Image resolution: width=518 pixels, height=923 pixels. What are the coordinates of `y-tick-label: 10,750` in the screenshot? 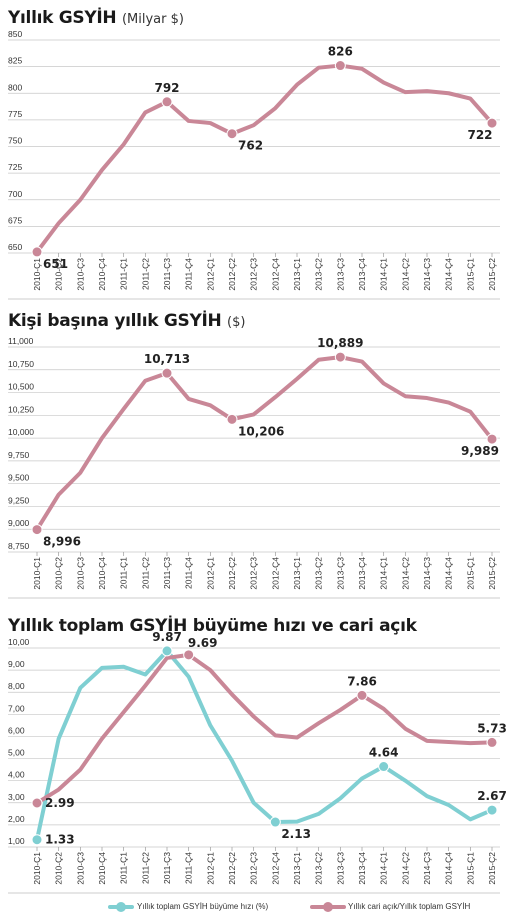 It's located at (21, 364).